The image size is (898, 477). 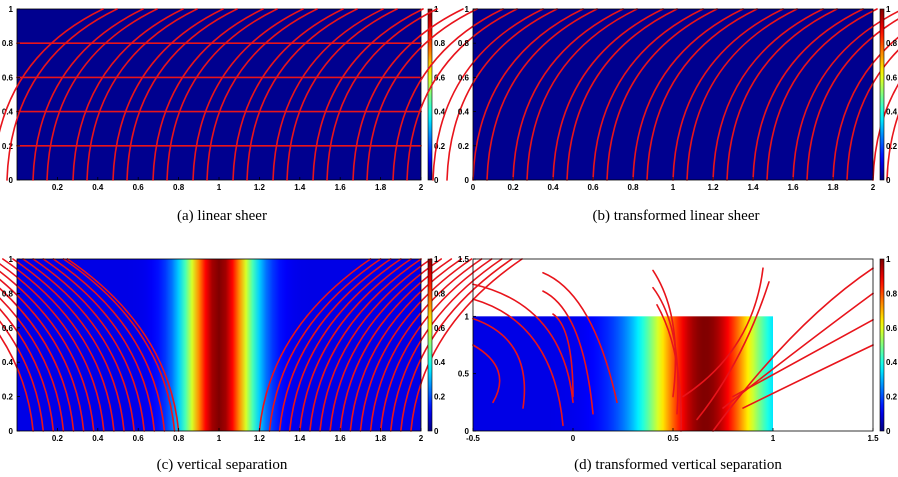 What do you see at coordinates (222, 216) in the screenshot?
I see `caption-a: (a) linear sheer` at bounding box center [222, 216].